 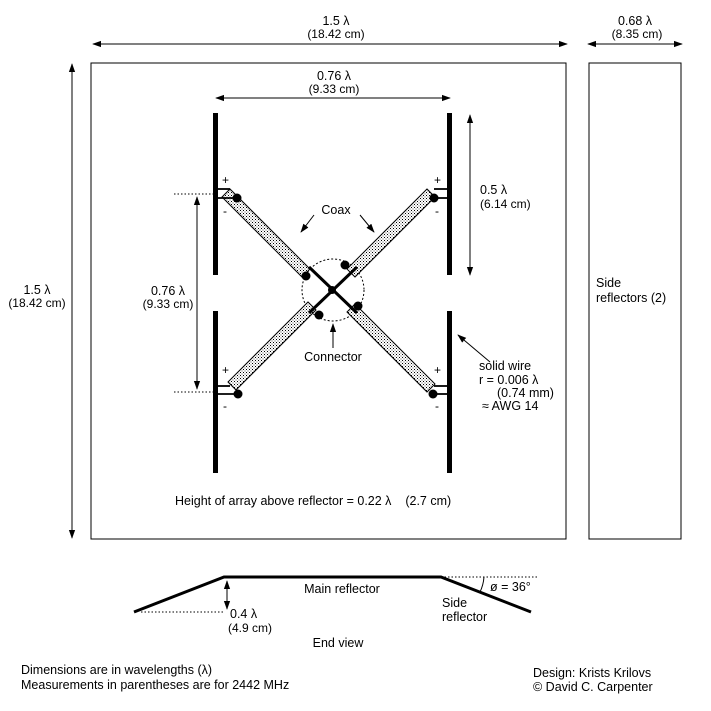 I want to click on depth-cm: (4.9 cm), so click(x=250, y=628).